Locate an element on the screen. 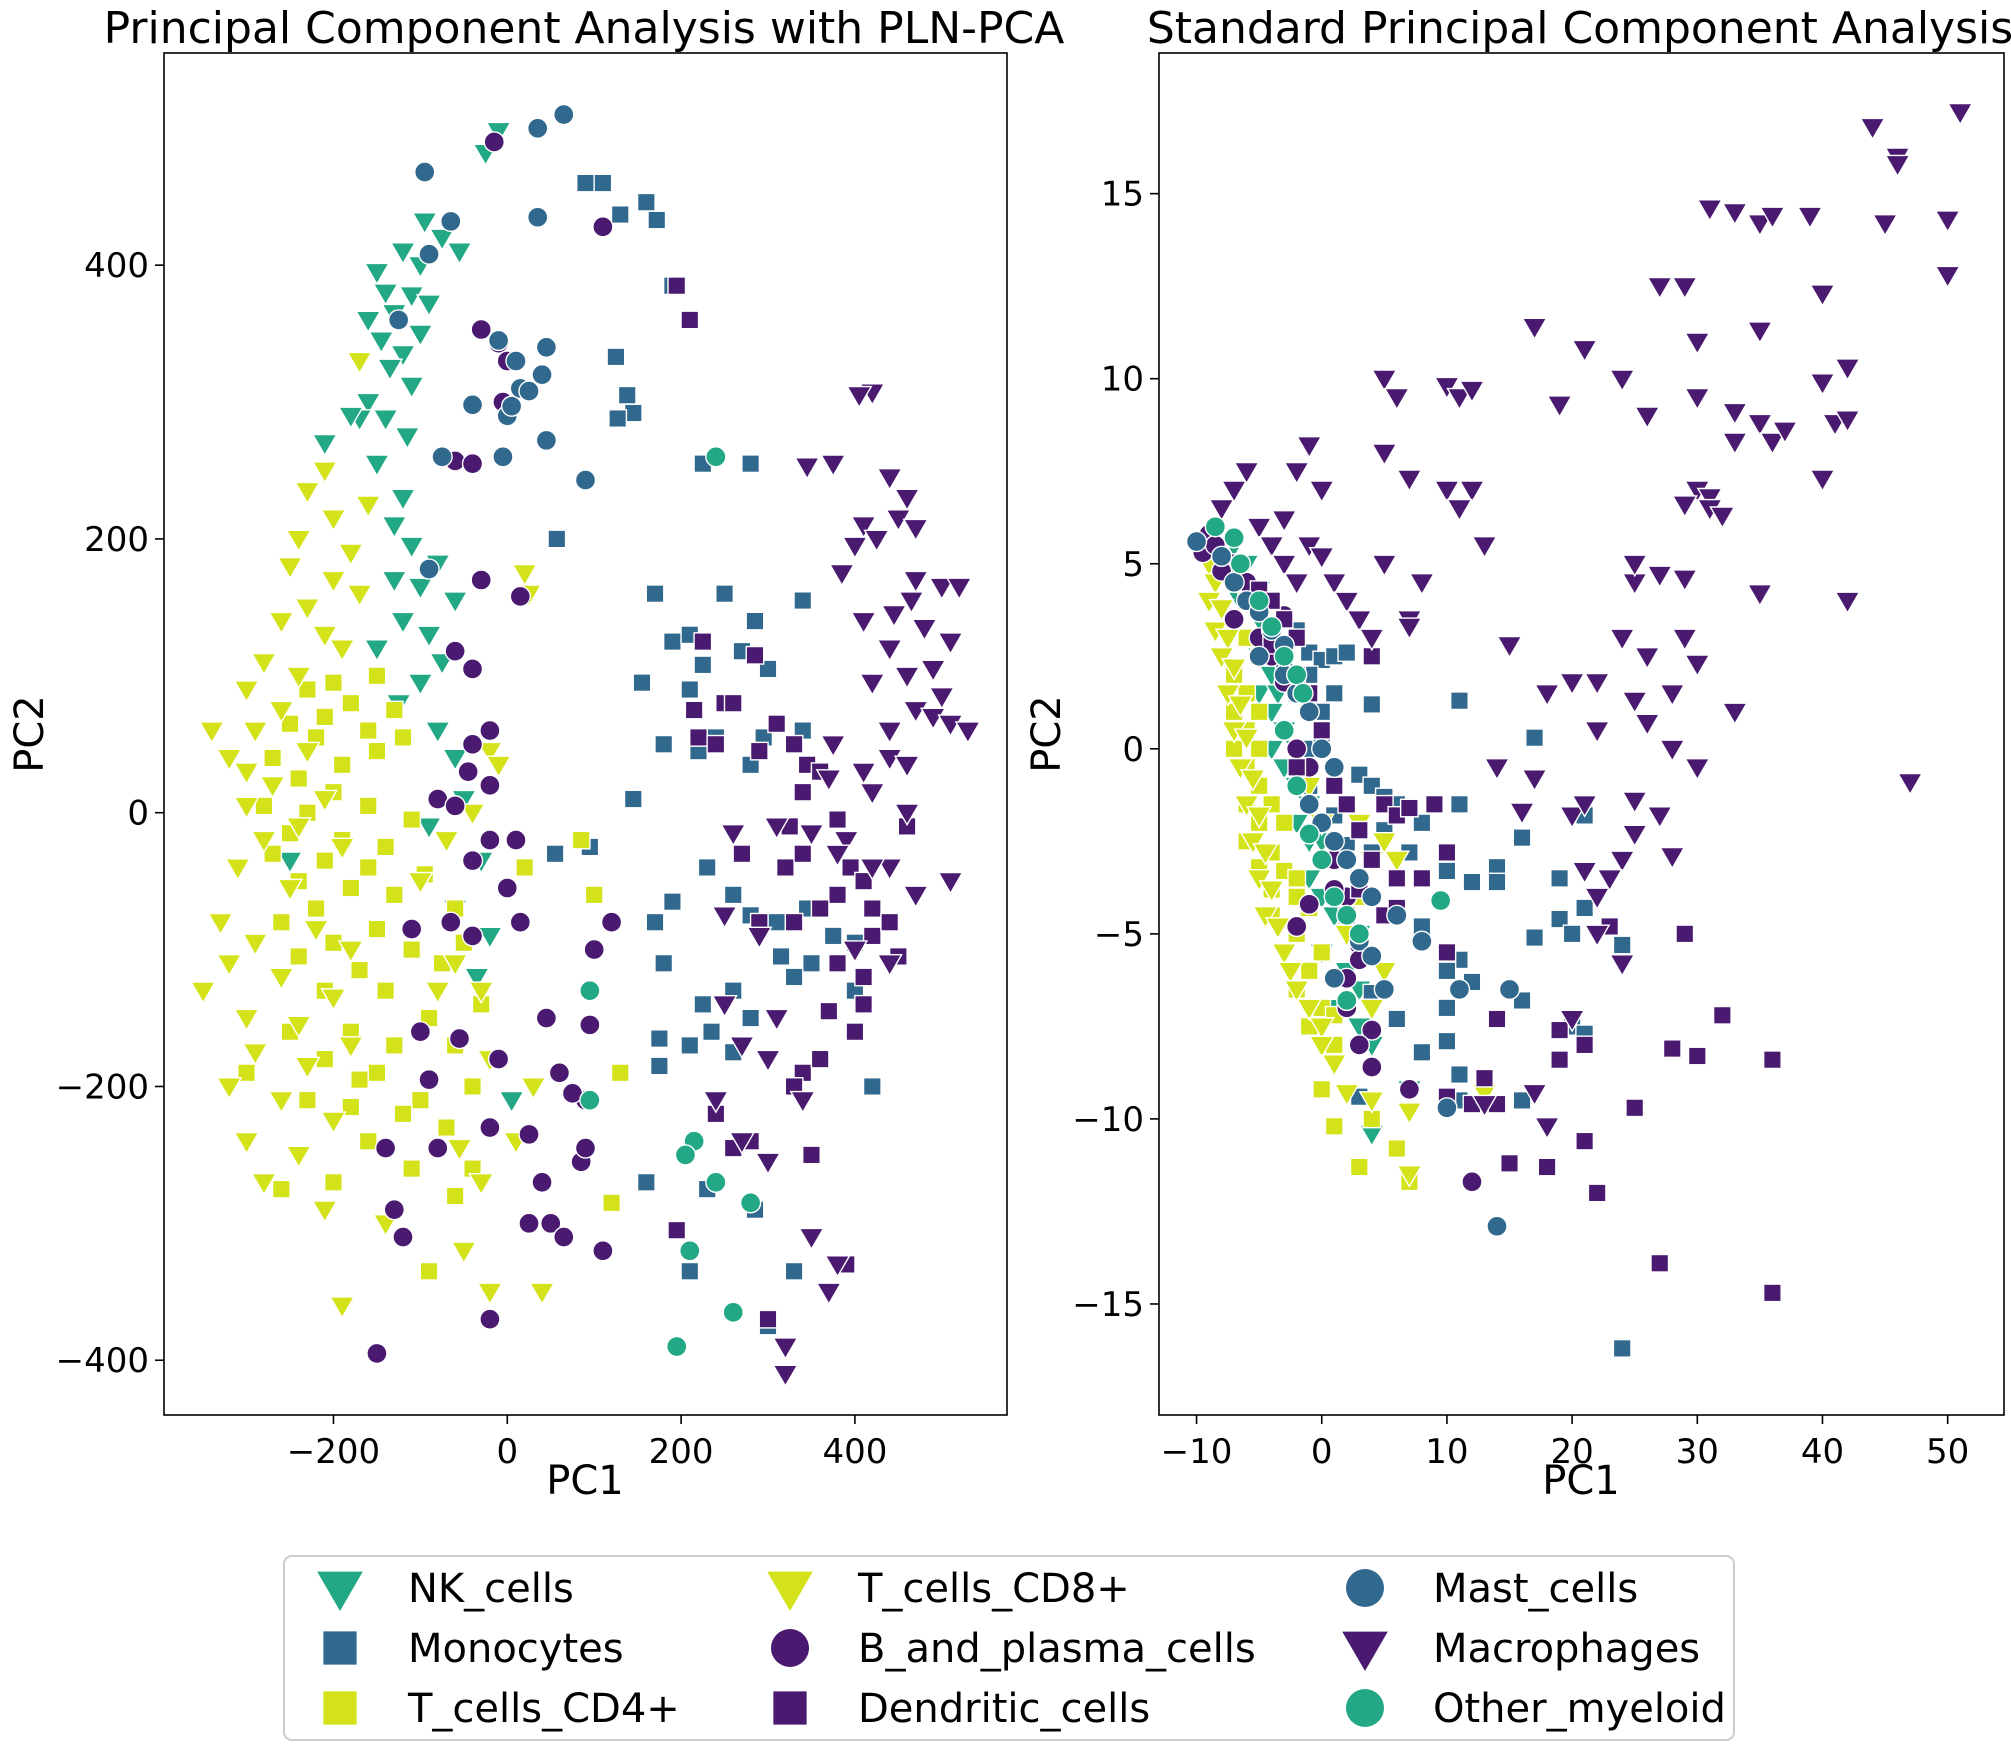 The image size is (2011, 1751). pln-y-tick-label: 400 is located at coordinates (116, 266).